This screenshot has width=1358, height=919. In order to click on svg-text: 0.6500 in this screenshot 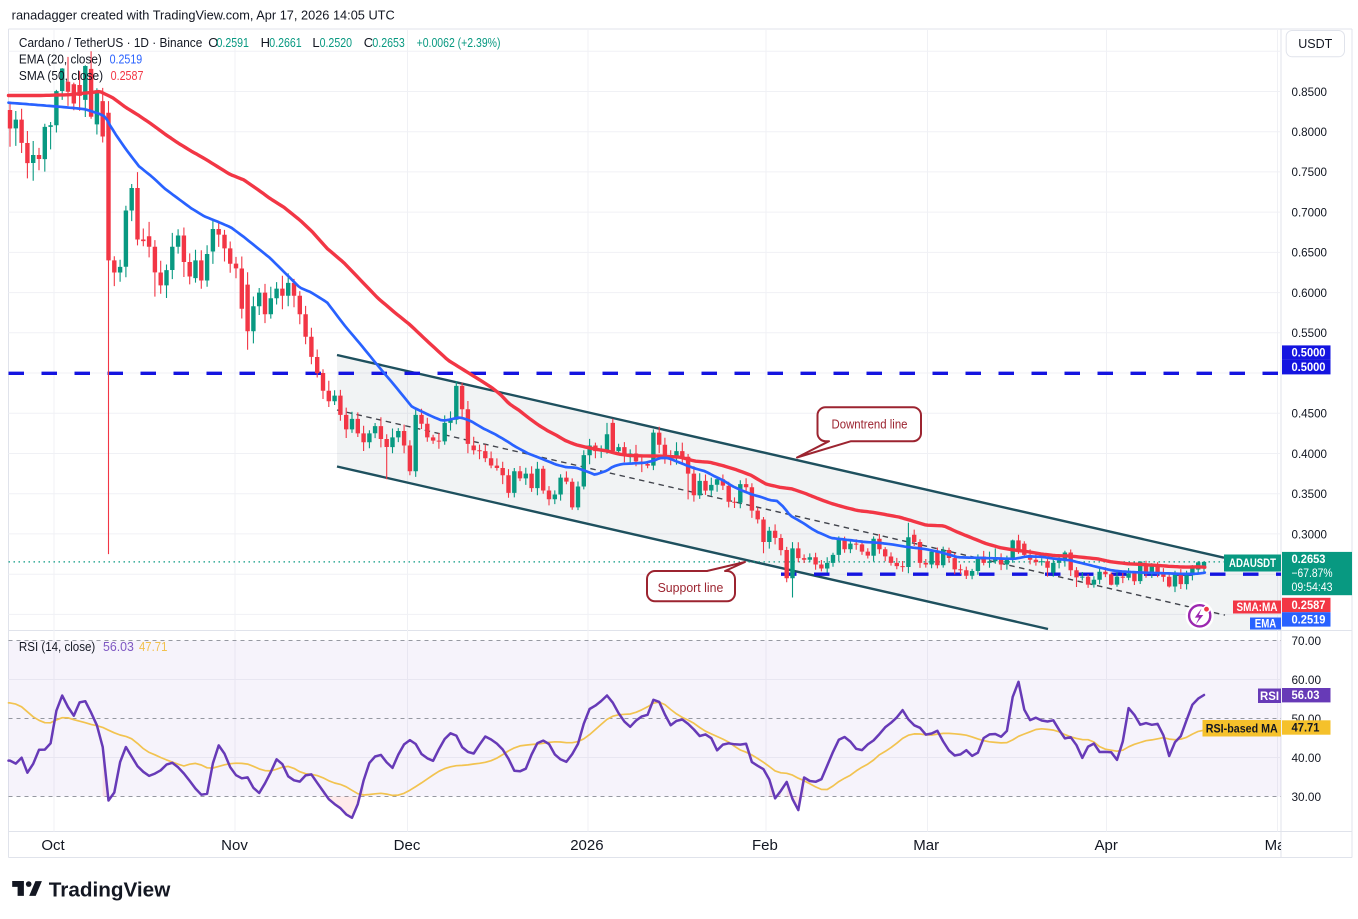, I will do `click(1310, 253)`.